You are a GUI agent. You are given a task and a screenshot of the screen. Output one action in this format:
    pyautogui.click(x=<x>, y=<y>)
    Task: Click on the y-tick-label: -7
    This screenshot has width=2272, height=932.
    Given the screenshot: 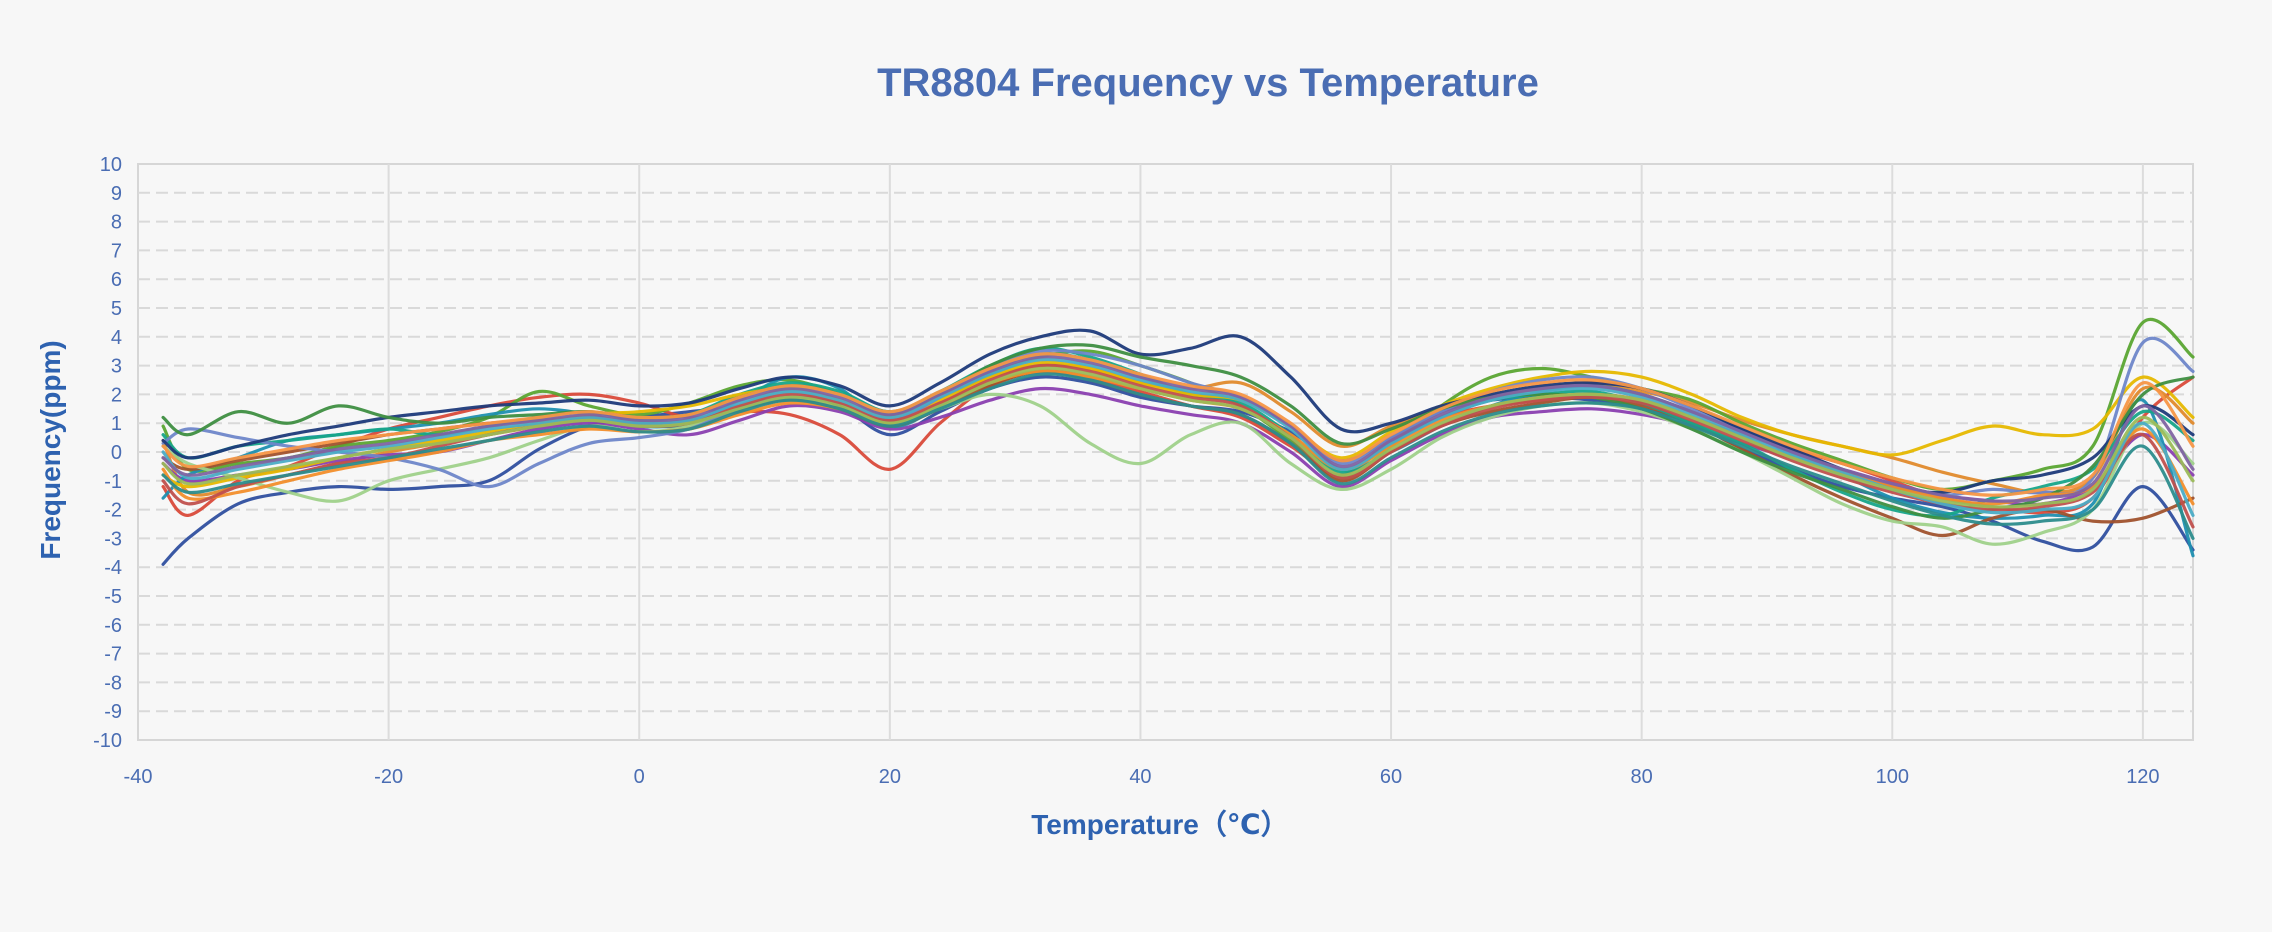 What is the action you would take?
    pyautogui.click(x=113, y=655)
    